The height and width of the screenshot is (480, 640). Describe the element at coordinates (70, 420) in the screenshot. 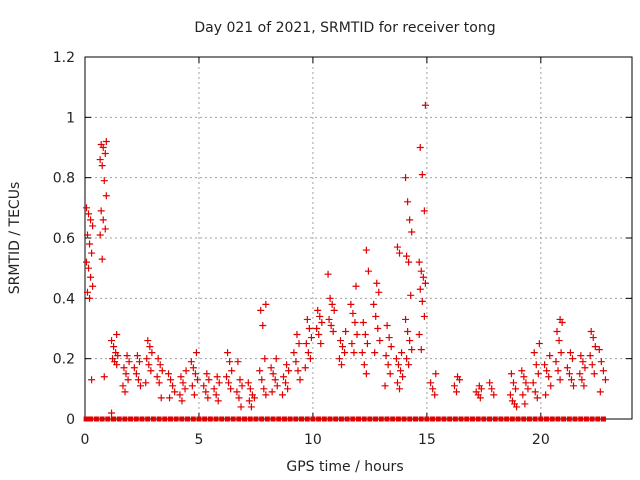

I see `y-tick-label: 0` at that location.